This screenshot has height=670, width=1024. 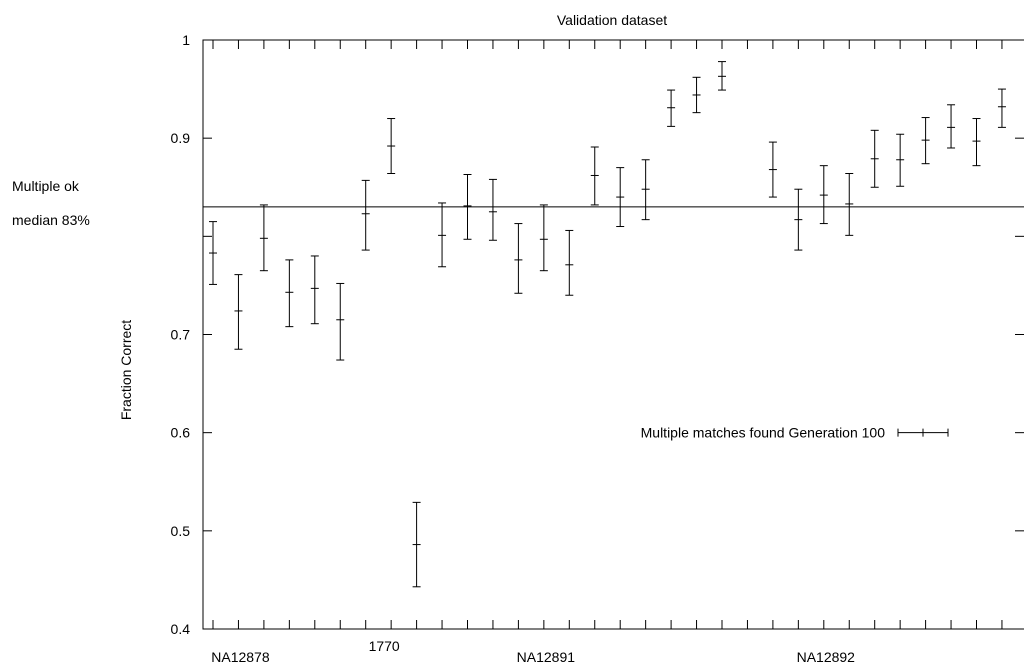 What do you see at coordinates (240, 657) in the screenshot?
I see `x-tick-label: NA12878` at bounding box center [240, 657].